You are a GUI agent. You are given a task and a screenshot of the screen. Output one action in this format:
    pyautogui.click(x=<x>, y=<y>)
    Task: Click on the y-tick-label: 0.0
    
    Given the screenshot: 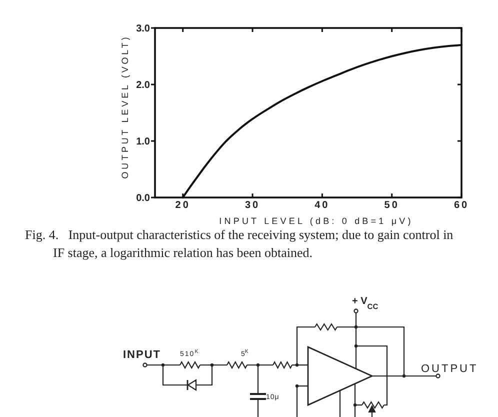 What is the action you would take?
    pyautogui.click(x=143, y=198)
    